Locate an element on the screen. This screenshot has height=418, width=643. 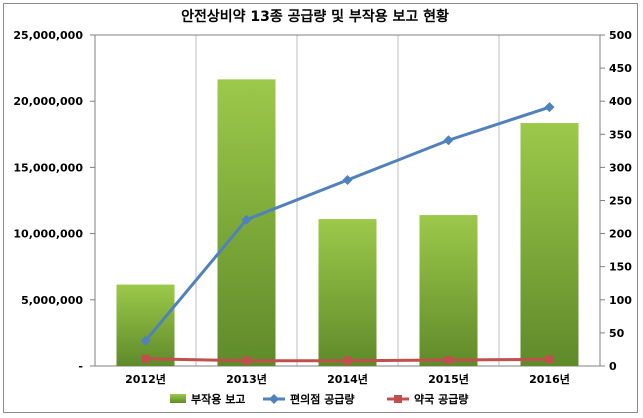
y-right-tick-label: 250 is located at coordinates (620, 201).